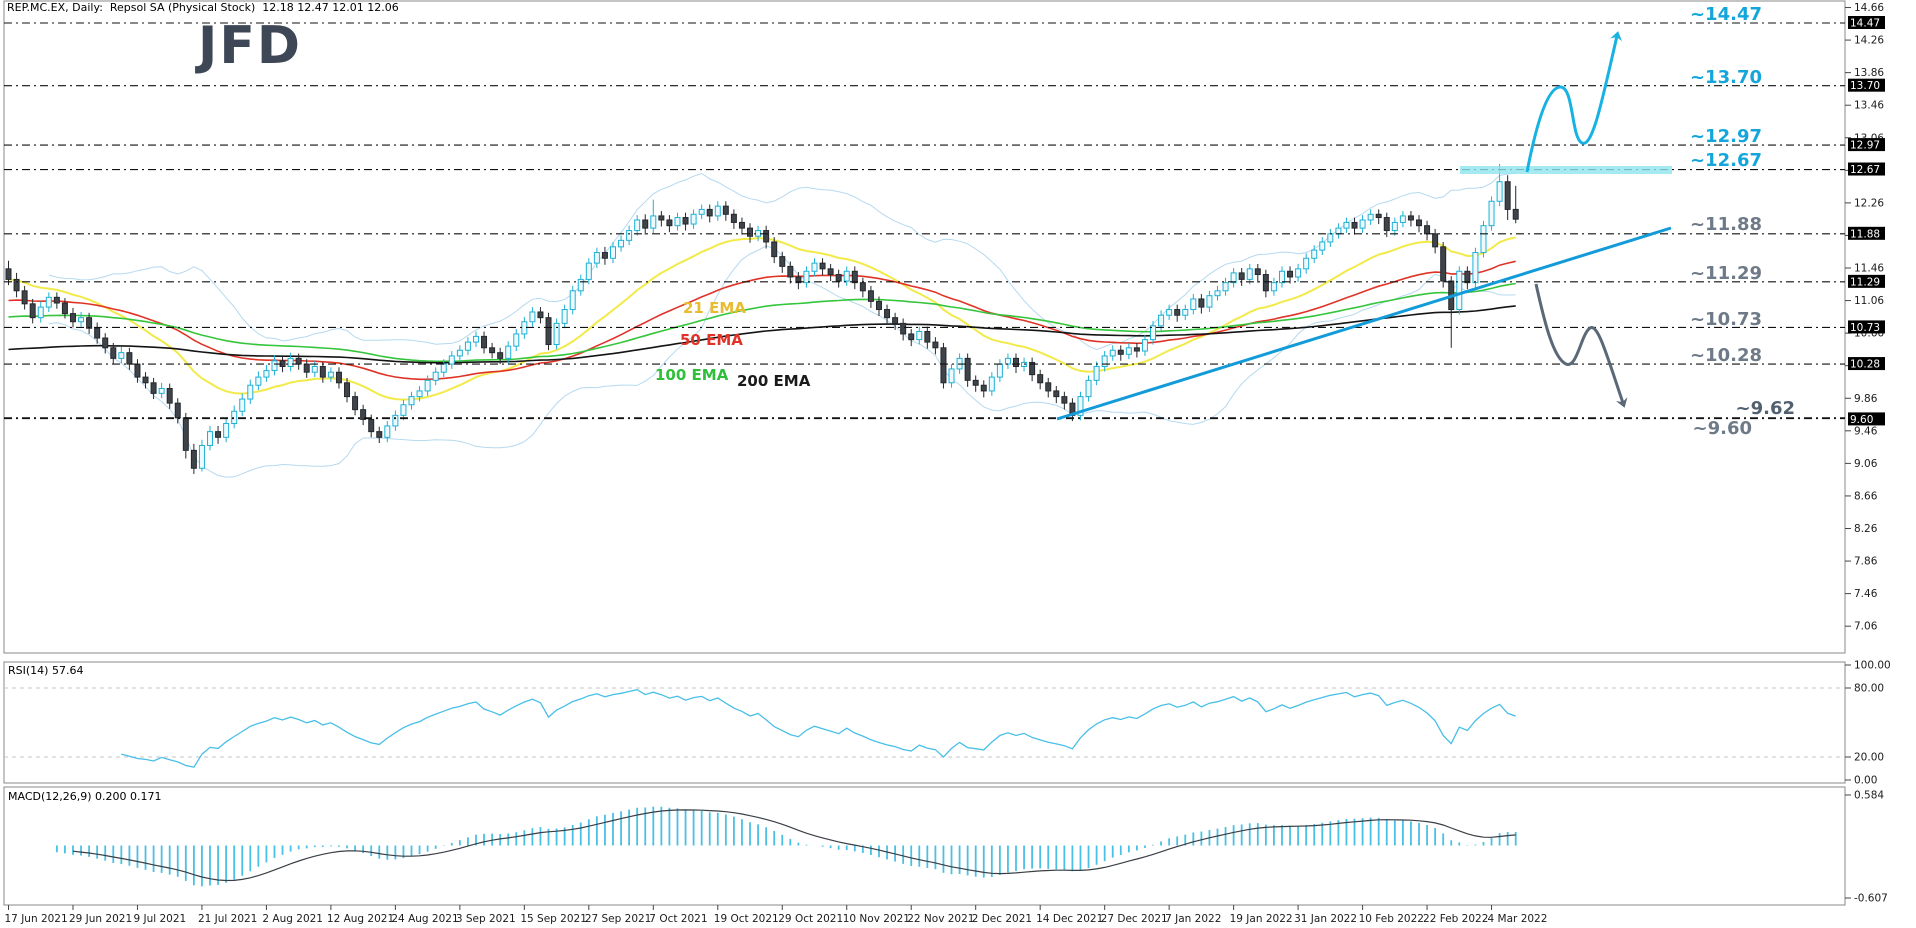 The height and width of the screenshot is (928, 1916). I want to click on rsi-indicator-label: RSI(14) 57.64, so click(46, 670).